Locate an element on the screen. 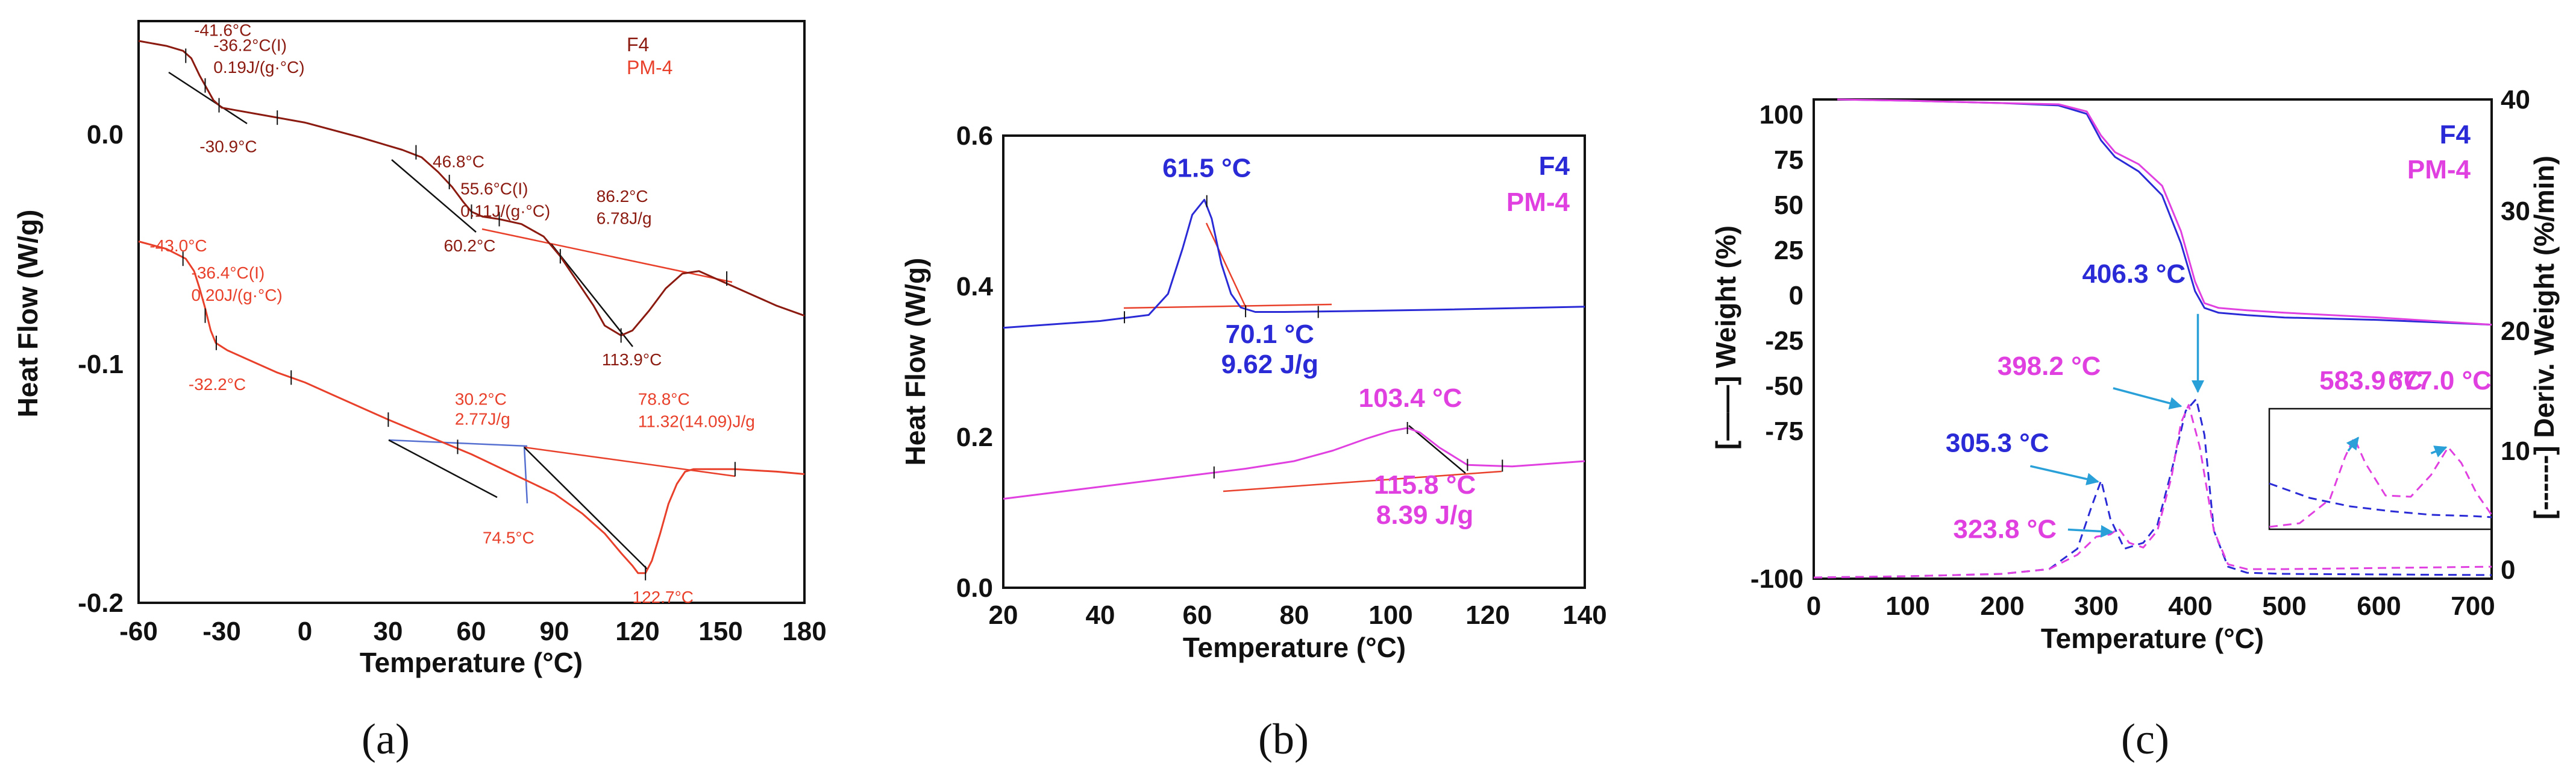 This screenshot has width=2576, height=771. panel-c-arrows is located at coordinates (2238, 426).